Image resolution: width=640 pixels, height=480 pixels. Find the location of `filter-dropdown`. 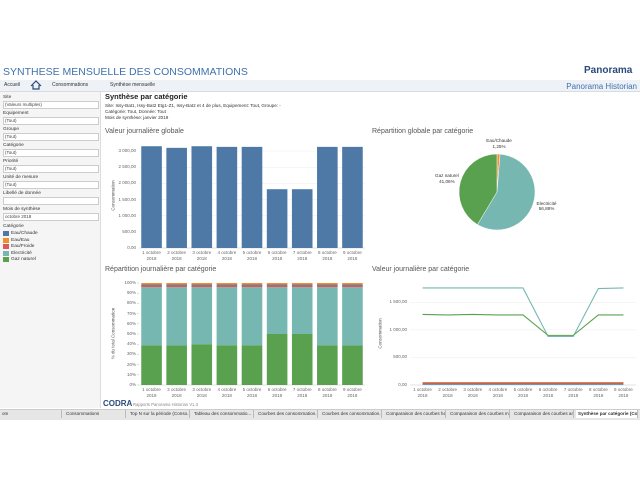

filter-dropdown is located at coordinates (51, 201).